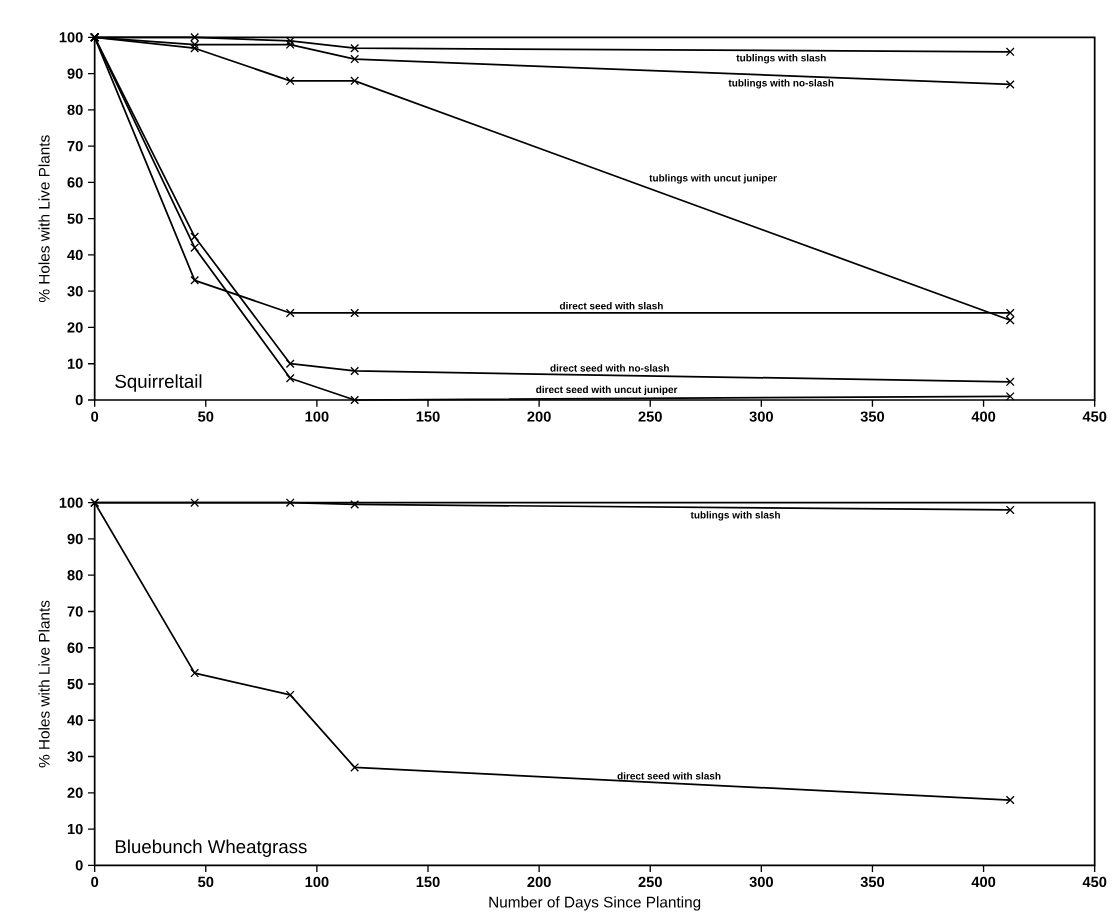  Describe the element at coordinates (713, 179) in the screenshot. I see `series-label: tublings with uncut juniper` at that location.